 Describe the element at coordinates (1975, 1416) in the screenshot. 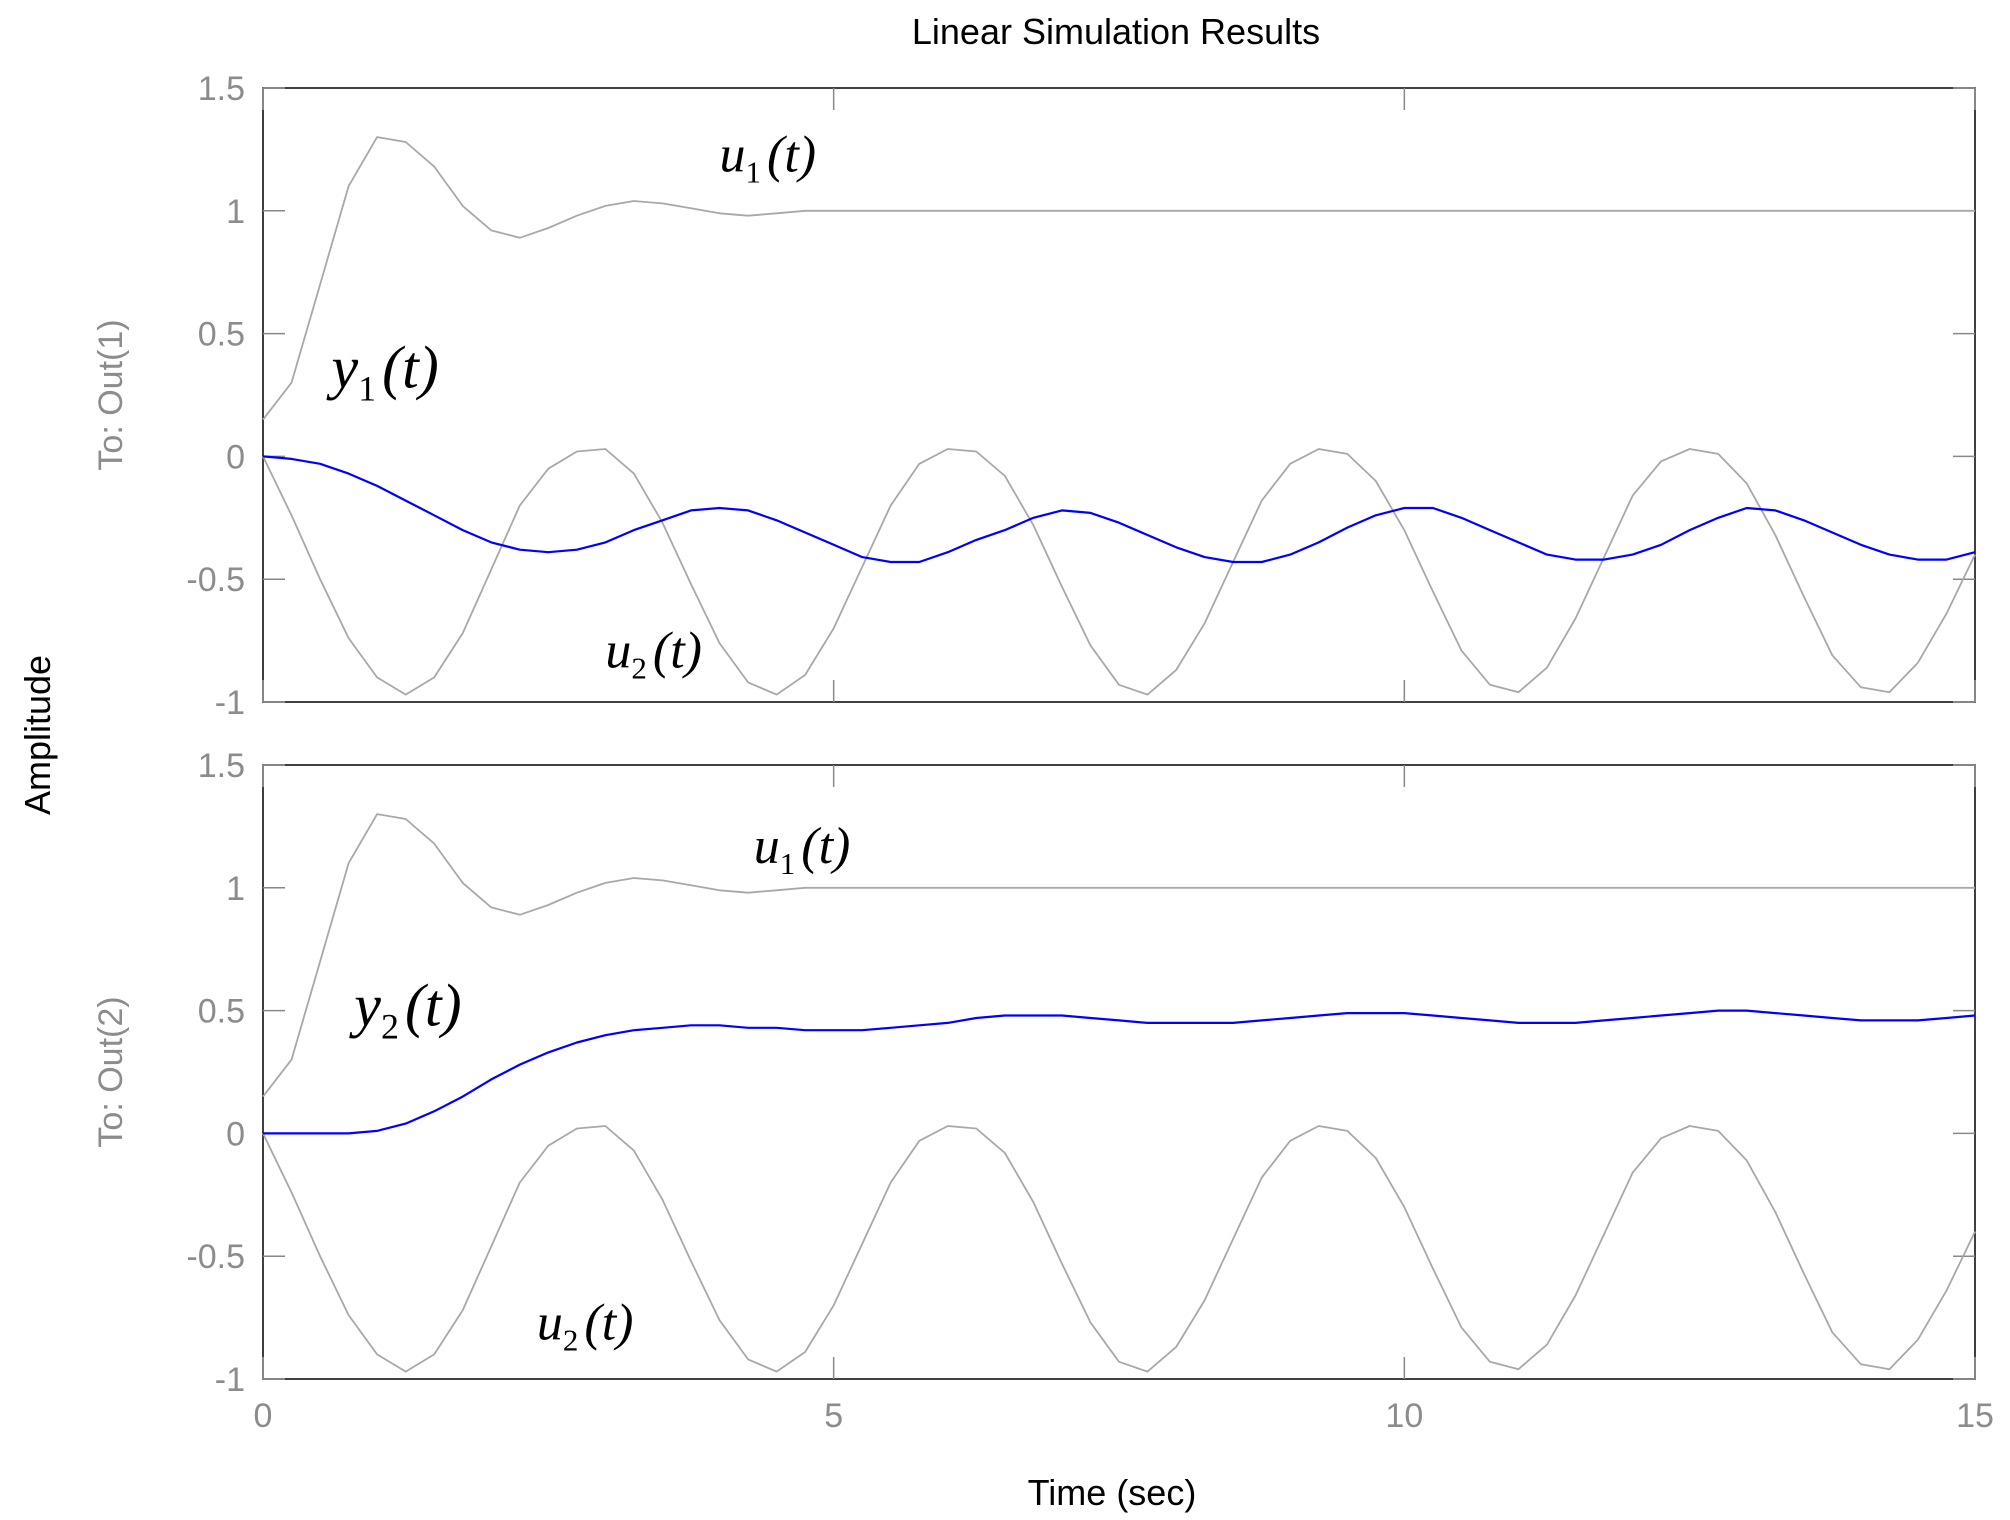

I see `x-tick-label: 15` at that location.